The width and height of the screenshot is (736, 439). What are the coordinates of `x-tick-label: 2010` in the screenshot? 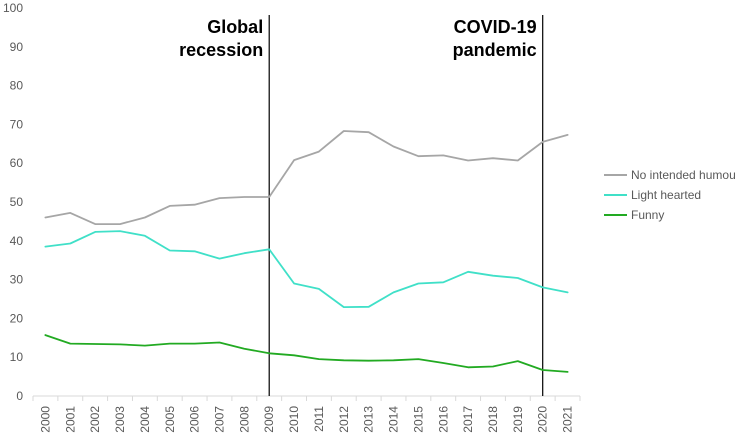 It's located at (294, 419).